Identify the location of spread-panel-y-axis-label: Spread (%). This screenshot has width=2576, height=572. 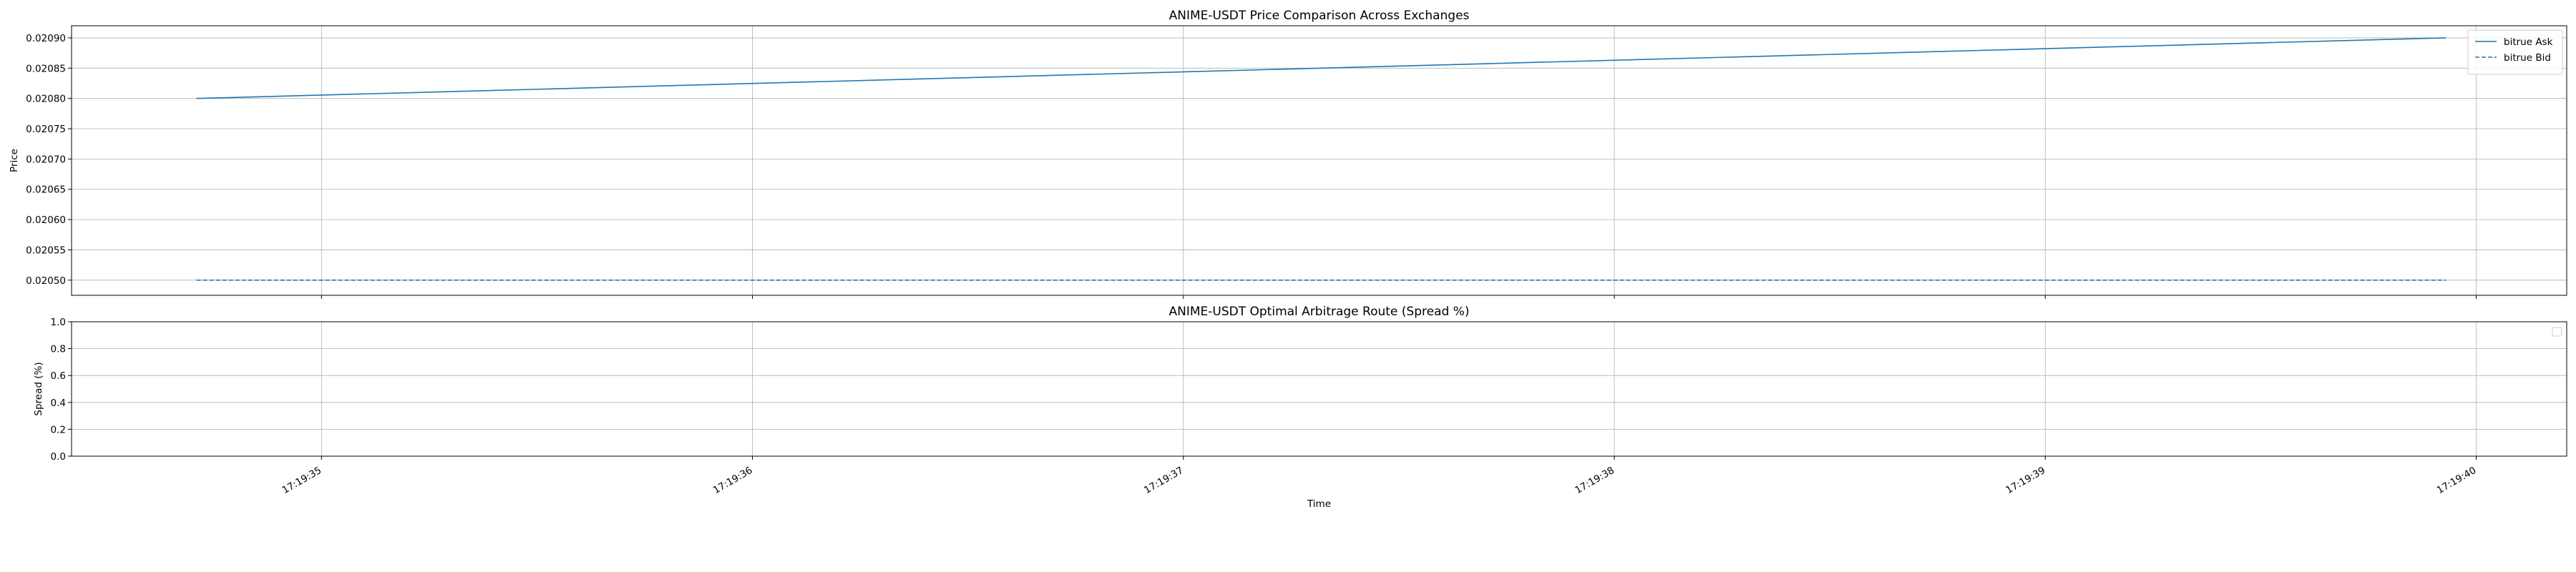
(38, 388).